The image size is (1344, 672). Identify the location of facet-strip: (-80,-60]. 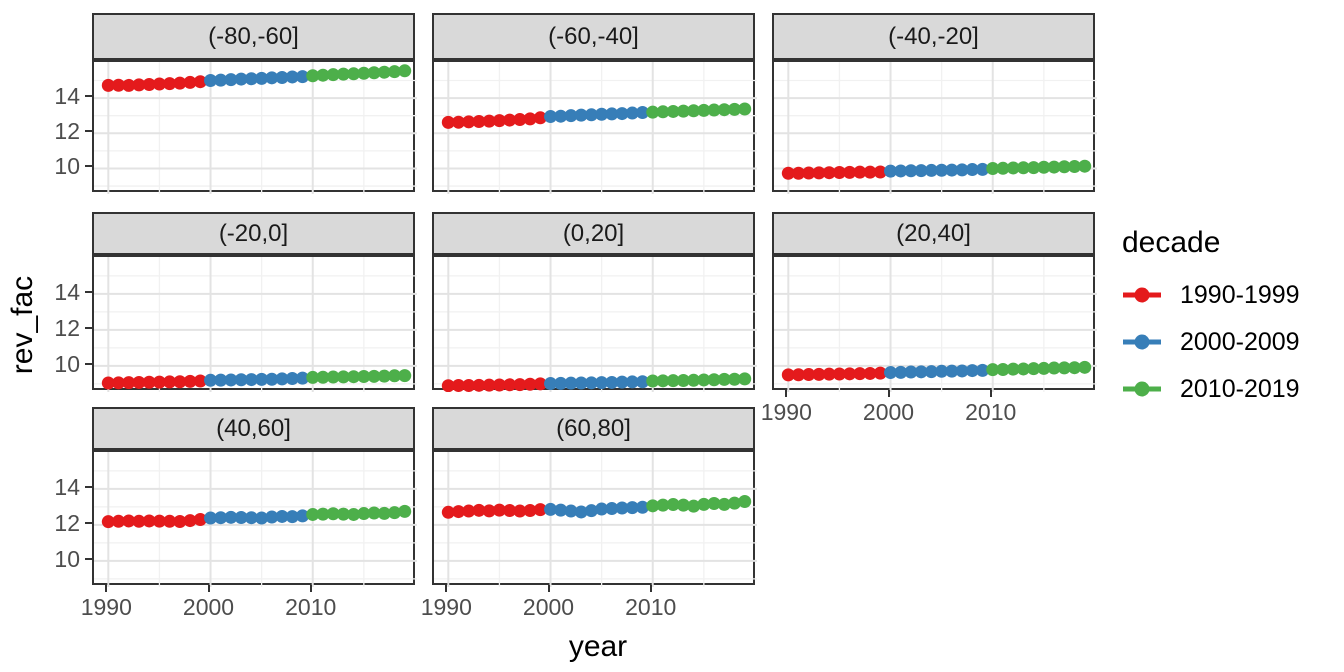
(253, 36).